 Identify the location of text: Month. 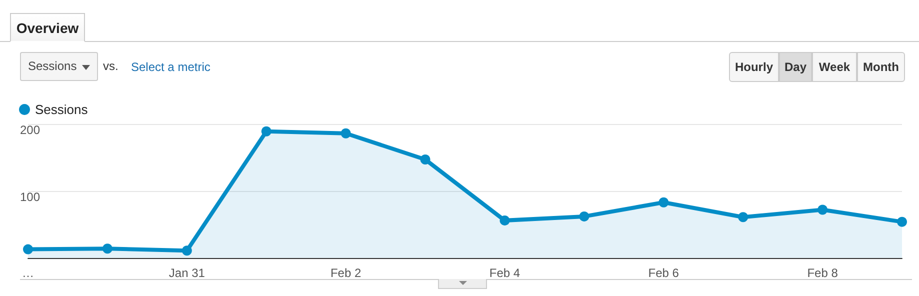
(881, 67).